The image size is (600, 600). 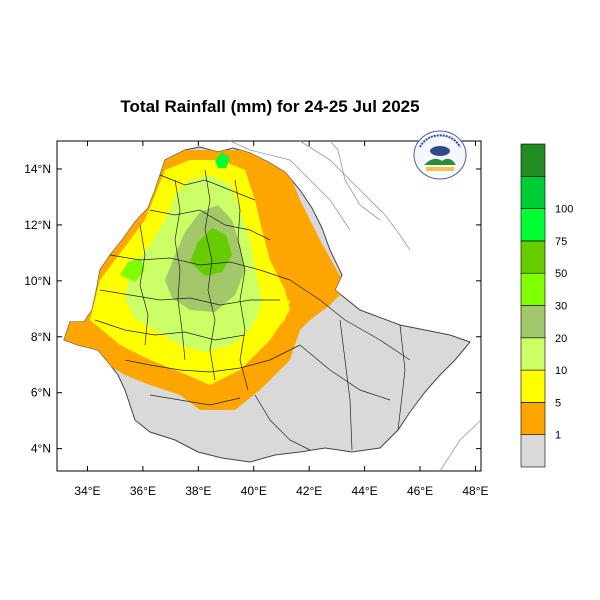 I want to click on x-tick-label: 36°E, so click(x=143, y=491).